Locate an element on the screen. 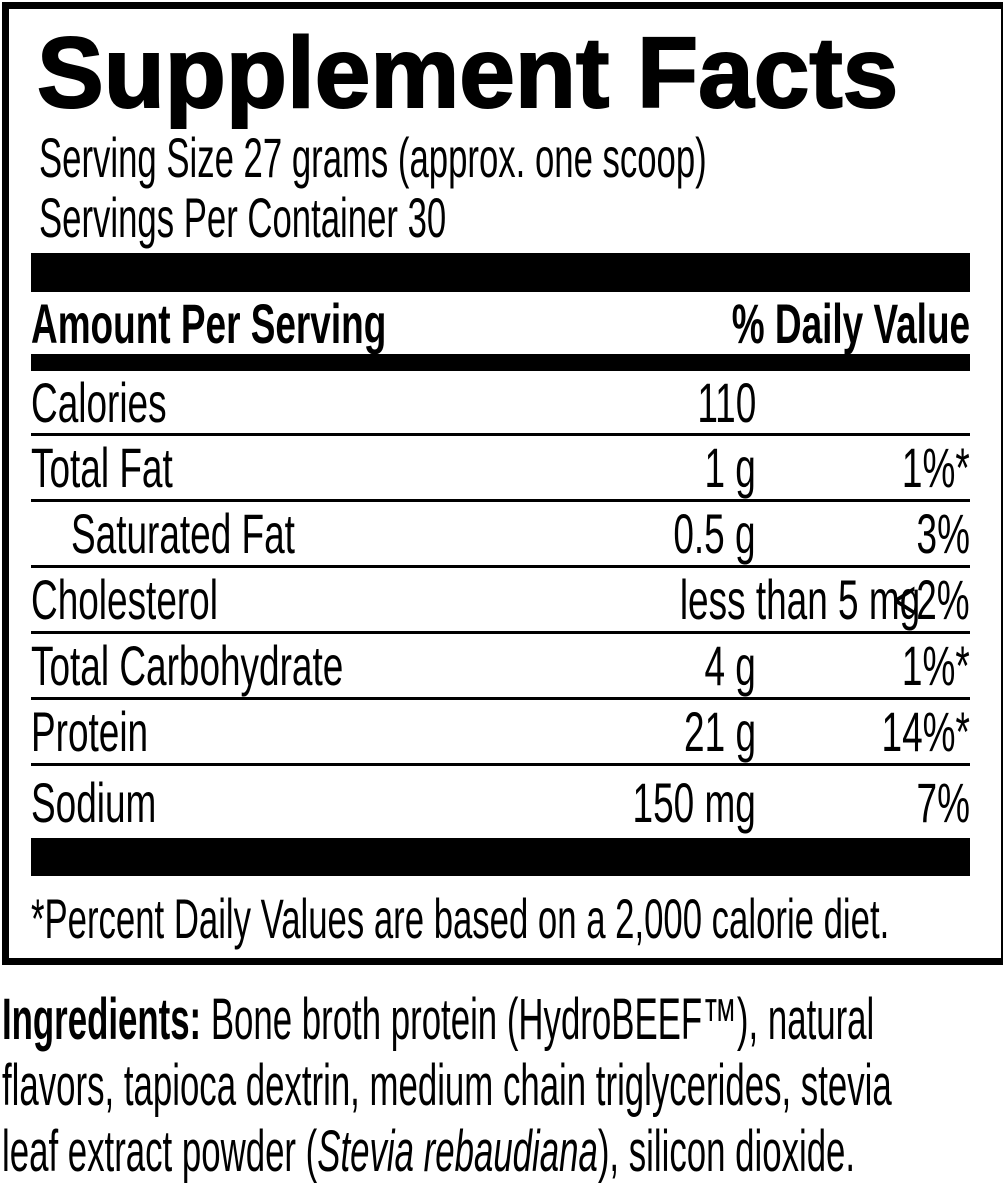 Image resolution: width=1005 pixels, height=1202 pixels. nutrient-amount-cell: 0.5 g is located at coordinates (656, 533).